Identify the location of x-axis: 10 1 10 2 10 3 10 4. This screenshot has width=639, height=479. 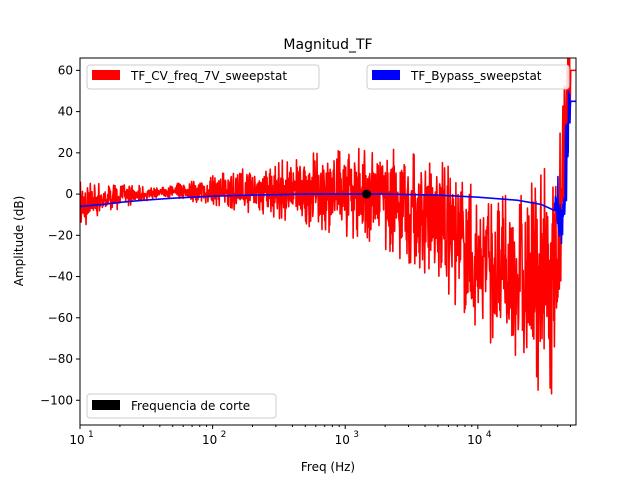
(320, 436).